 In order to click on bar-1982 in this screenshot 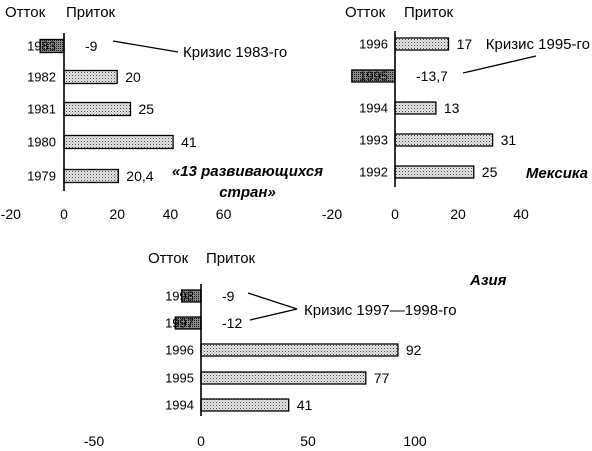, I will do `click(90, 77)`.